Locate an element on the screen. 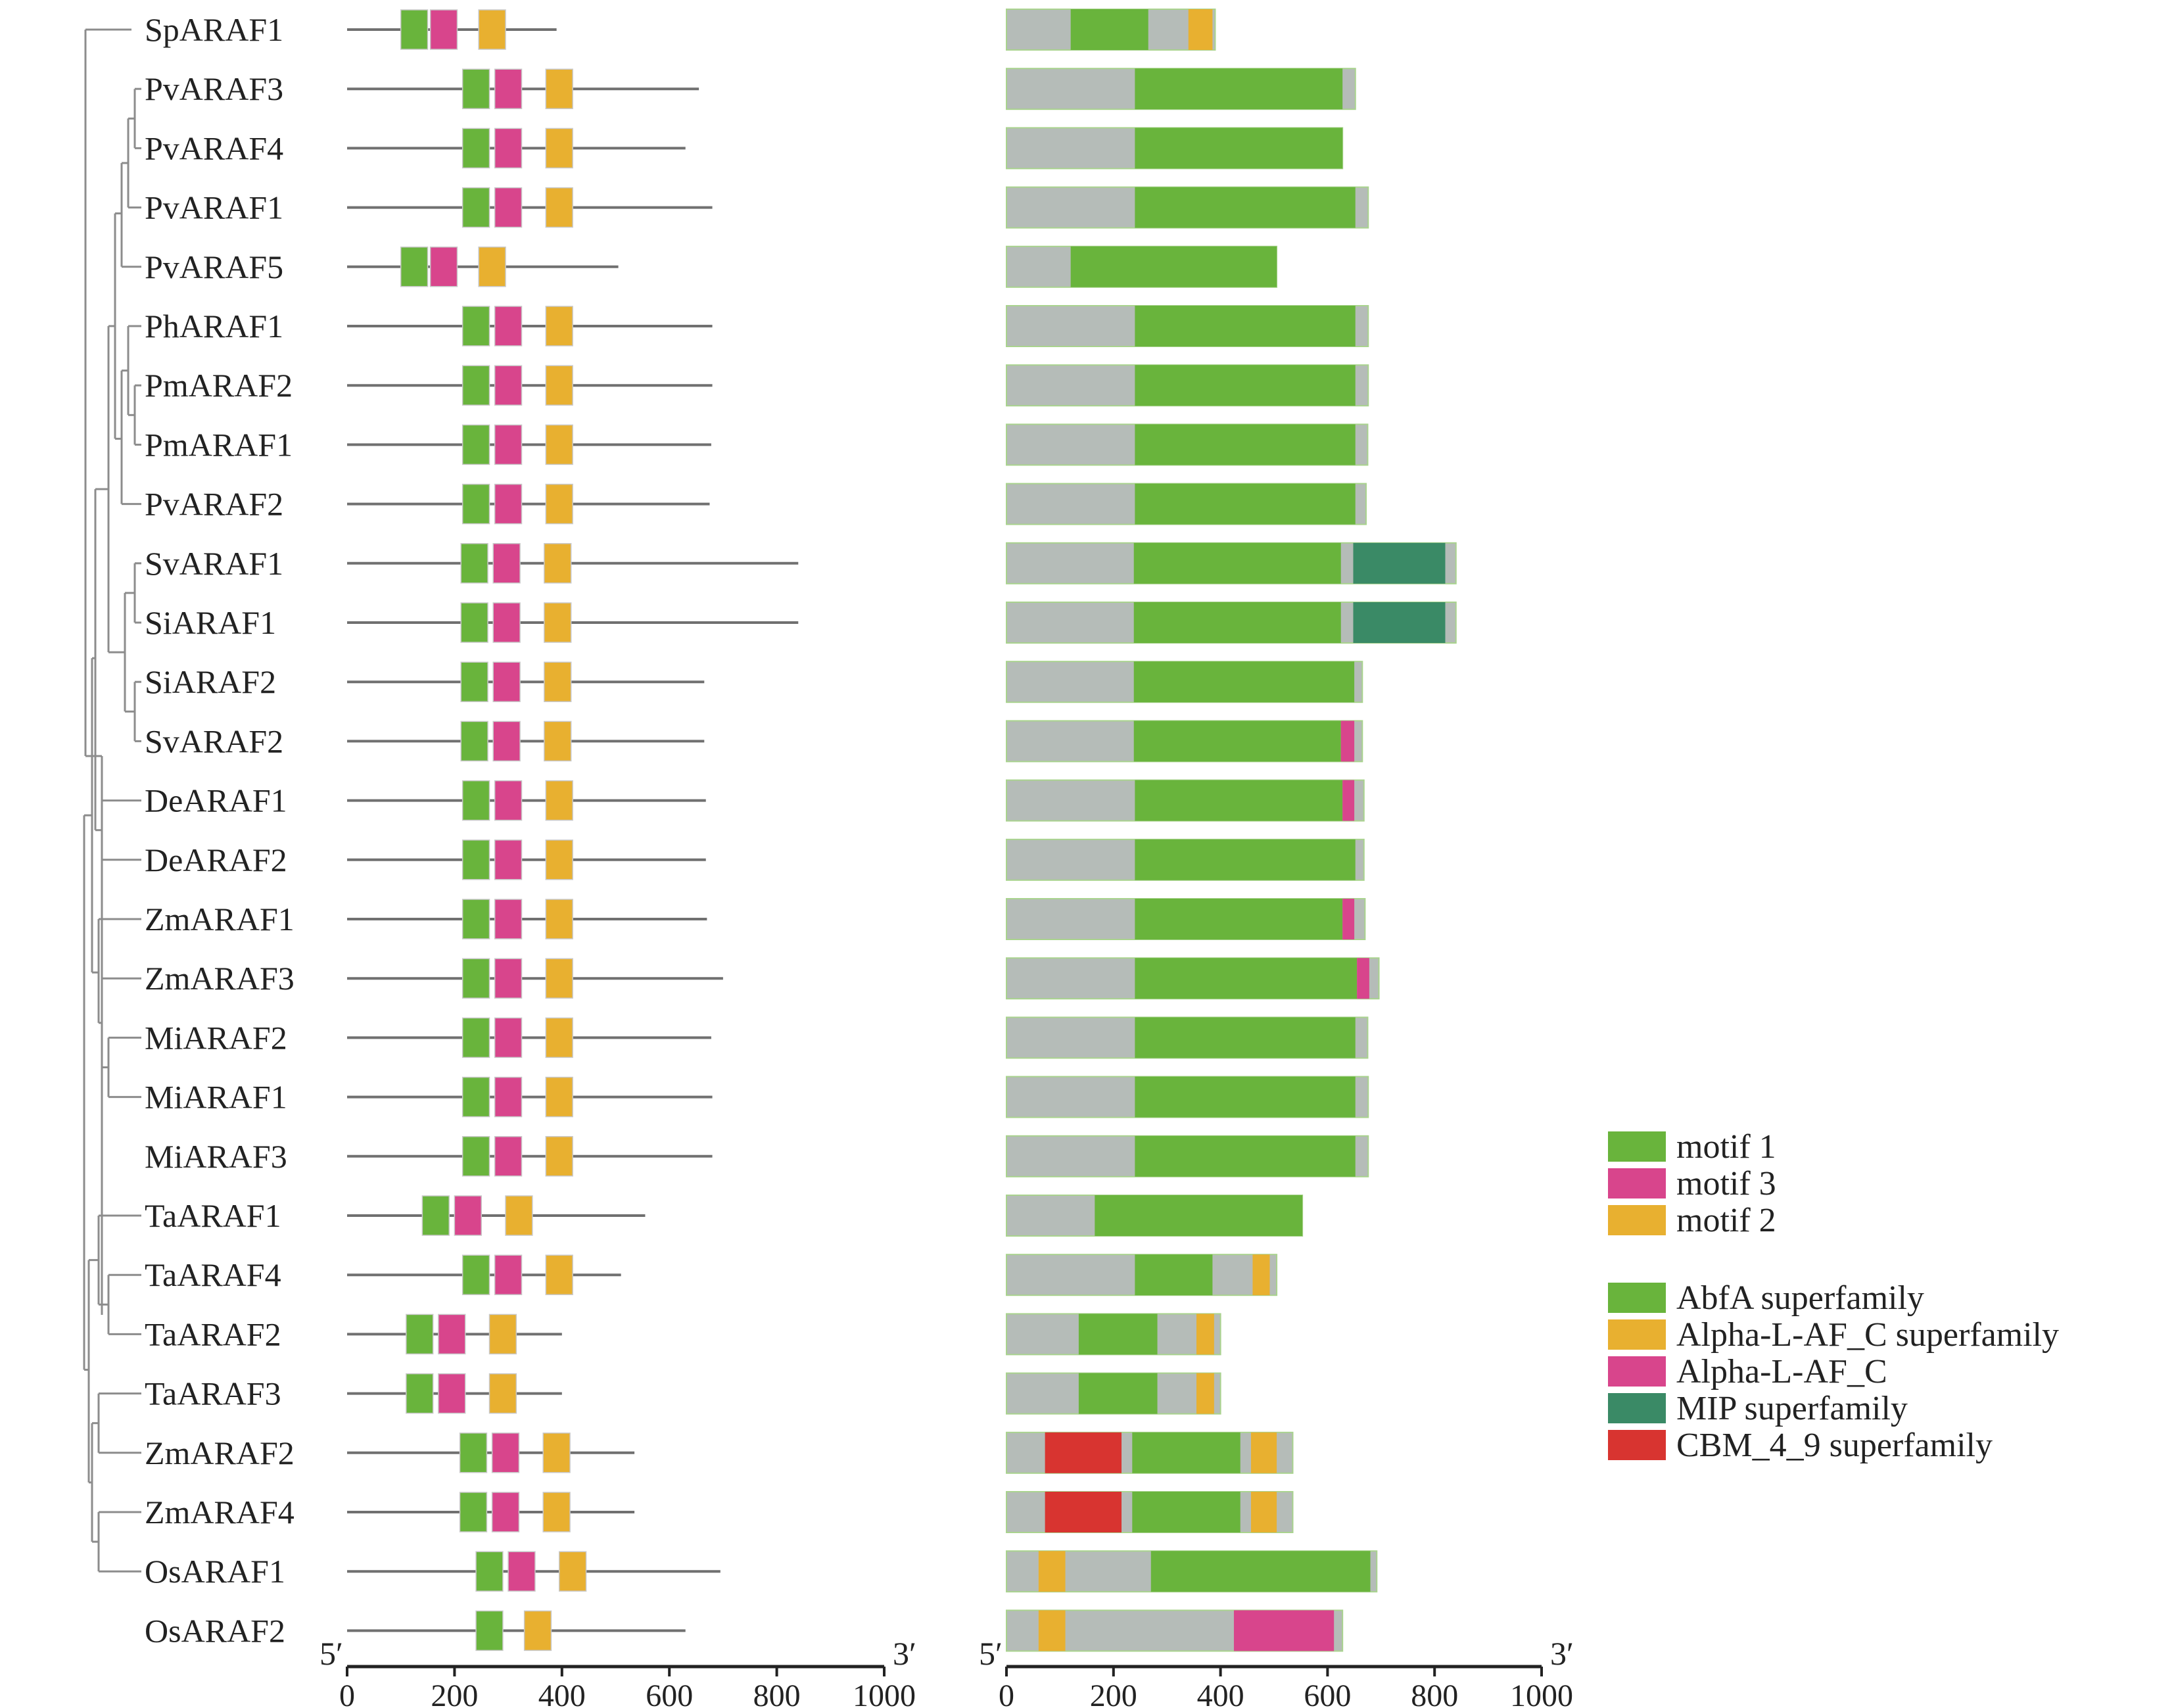  motif-axis-tick-label: 200 is located at coordinates (455, 1693).